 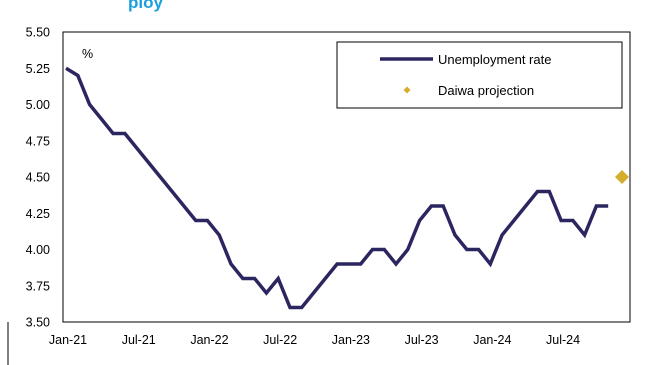 What do you see at coordinates (87, 54) in the screenshot?
I see `unit-label: %` at bounding box center [87, 54].